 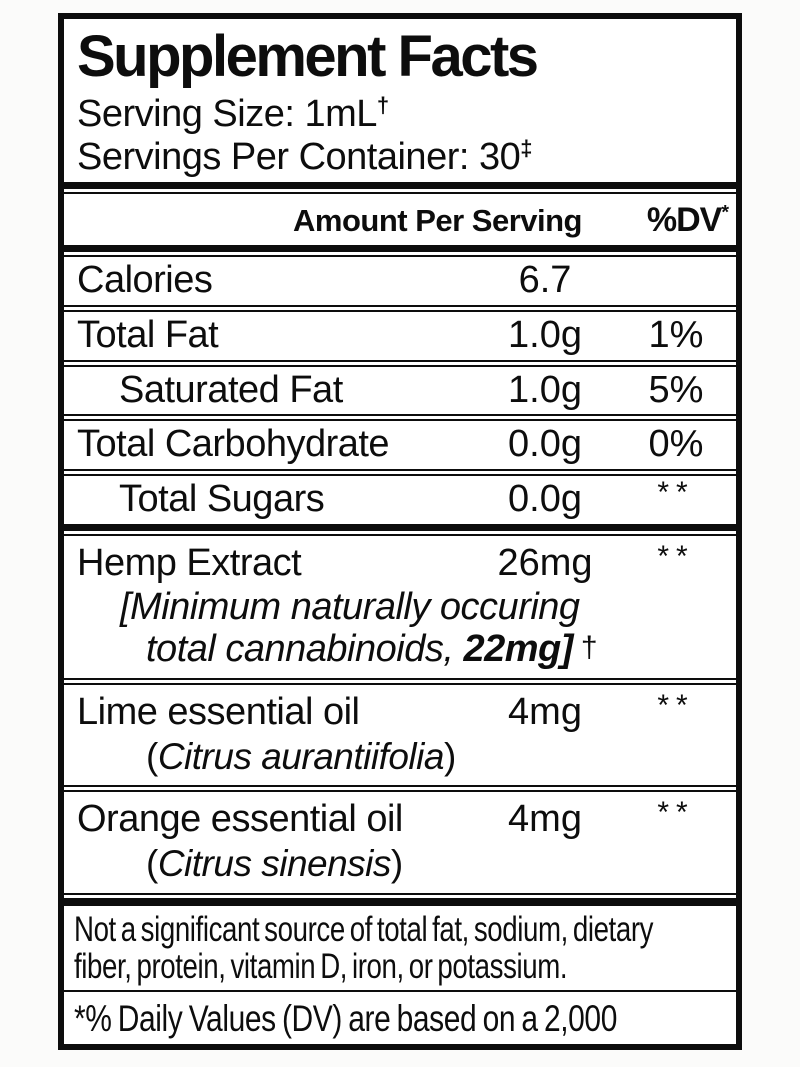 What do you see at coordinates (400, 990) in the screenshot?
I see `footnote-divider` at bounding box center [400, 990].